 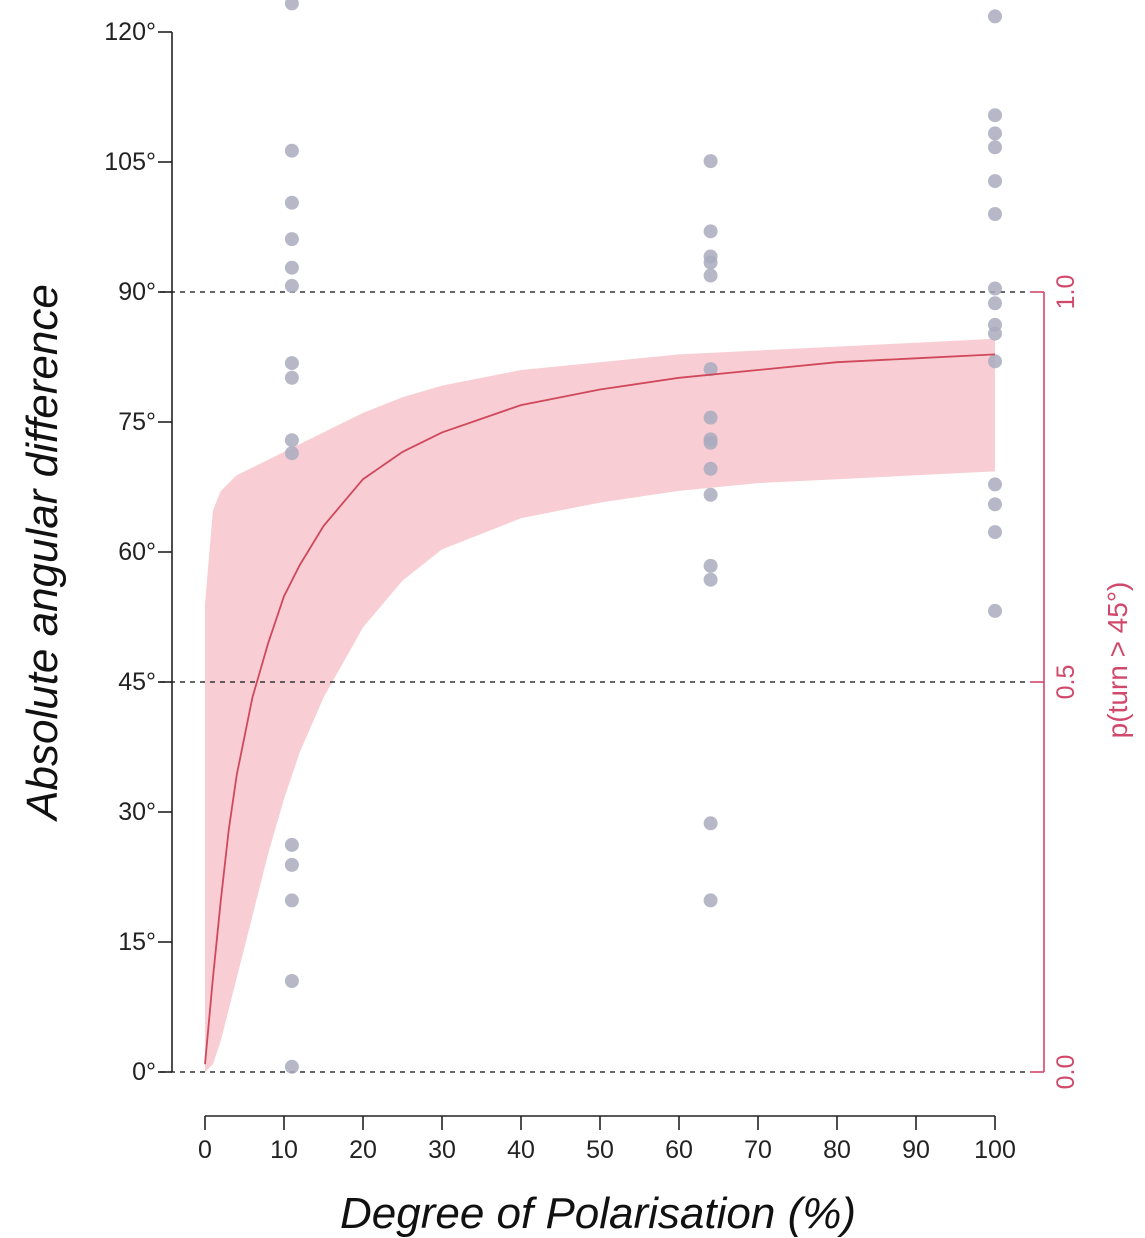 What do you see at coordinates (130, 32) in the screenshot?
I see `y-tick-label: 120°` at bounding box center [130, 32].